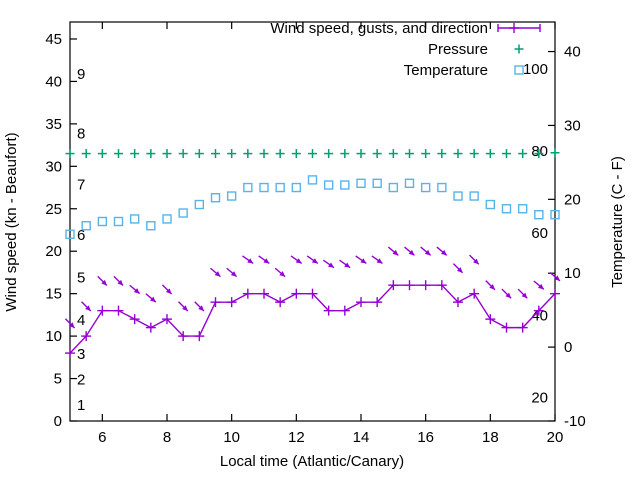 This screenshot has width=640, height=480. Describe the element at coordinates (81, 184) in the screenshot. I see `beaufort-scale-label: 7` at that location.